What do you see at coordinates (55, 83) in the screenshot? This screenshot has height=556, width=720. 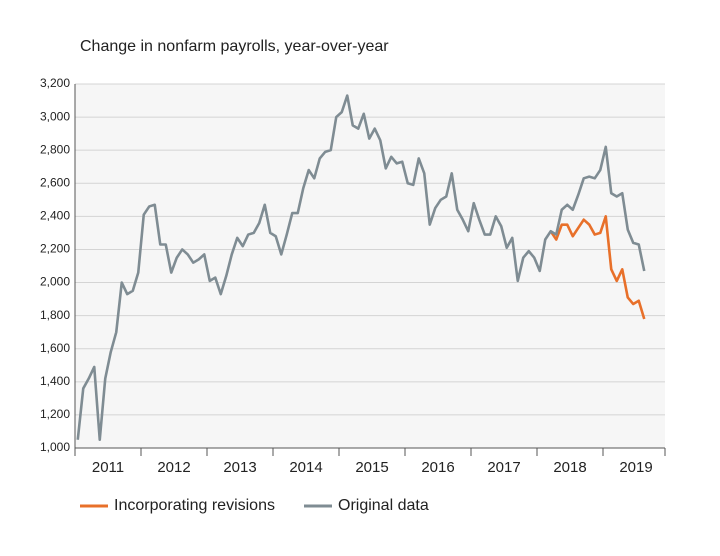 I see `y-tick-label: 3,200` at bounding box center [55, 83].